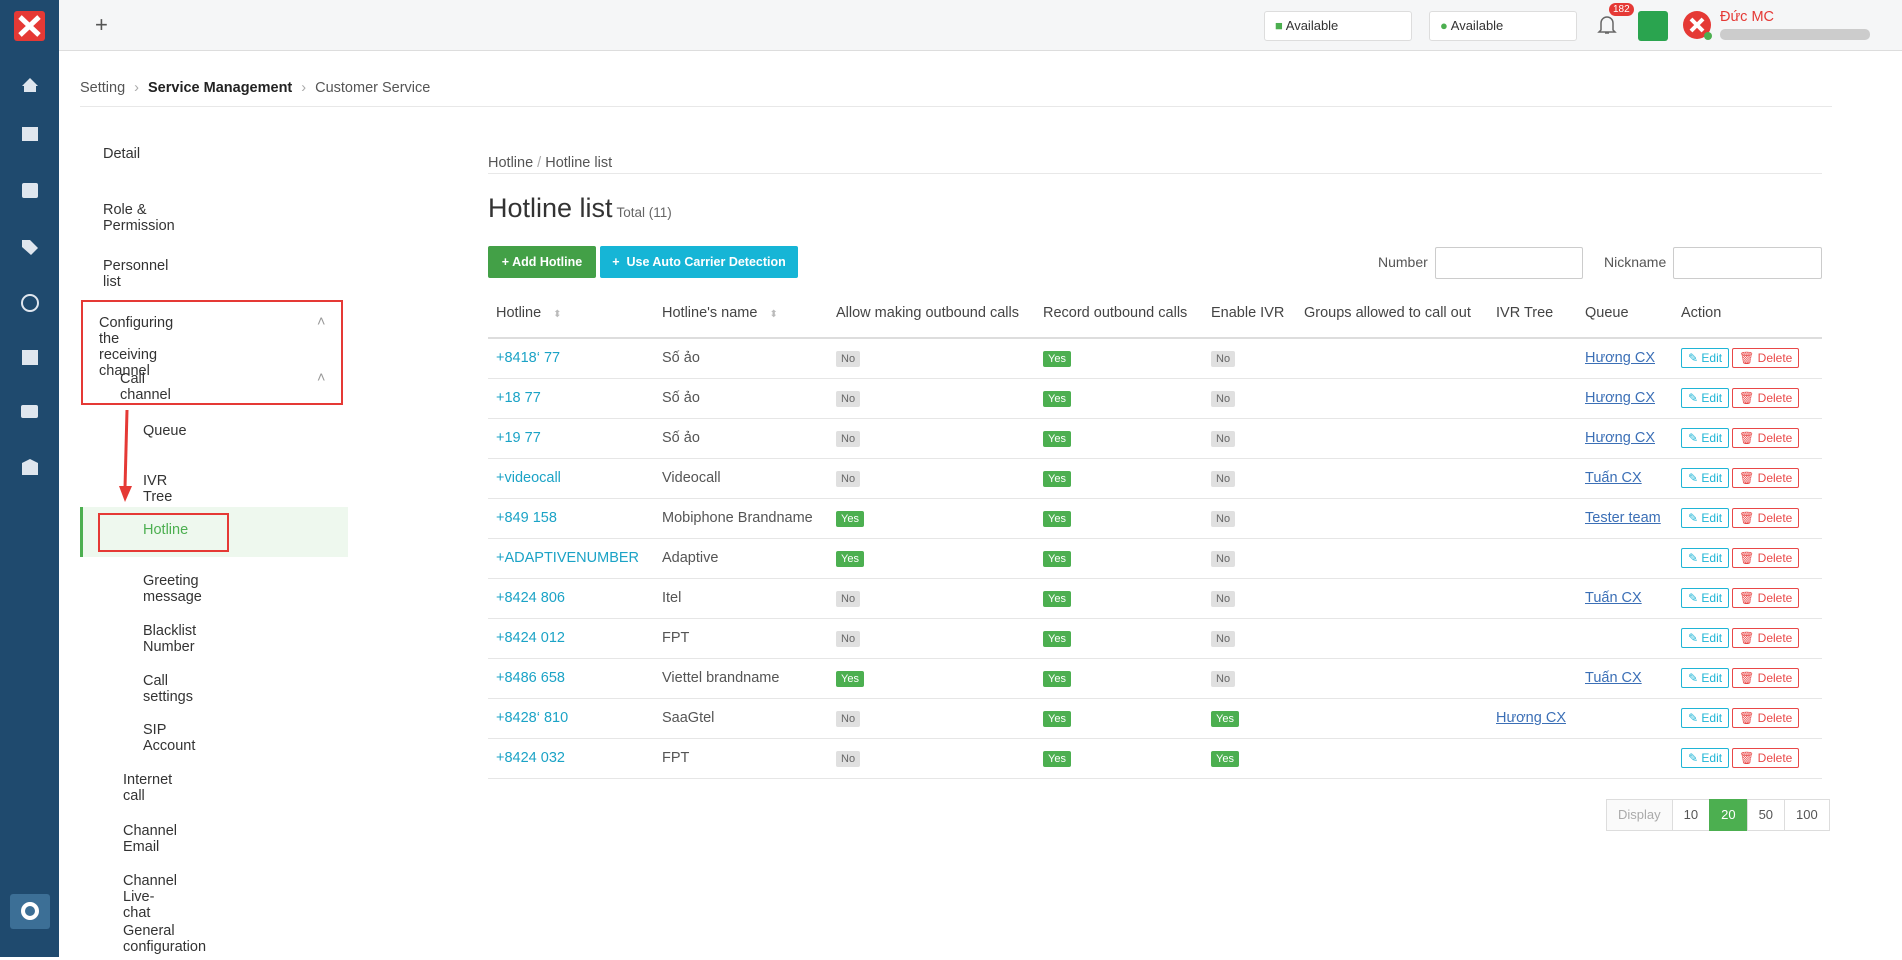 The width and height of the screenshot is (1902, 960). What do you see at coordinates (170, 639) in the screenshot?
I see `menu-item: Blacklist Number` at bounding box center [170, 639].